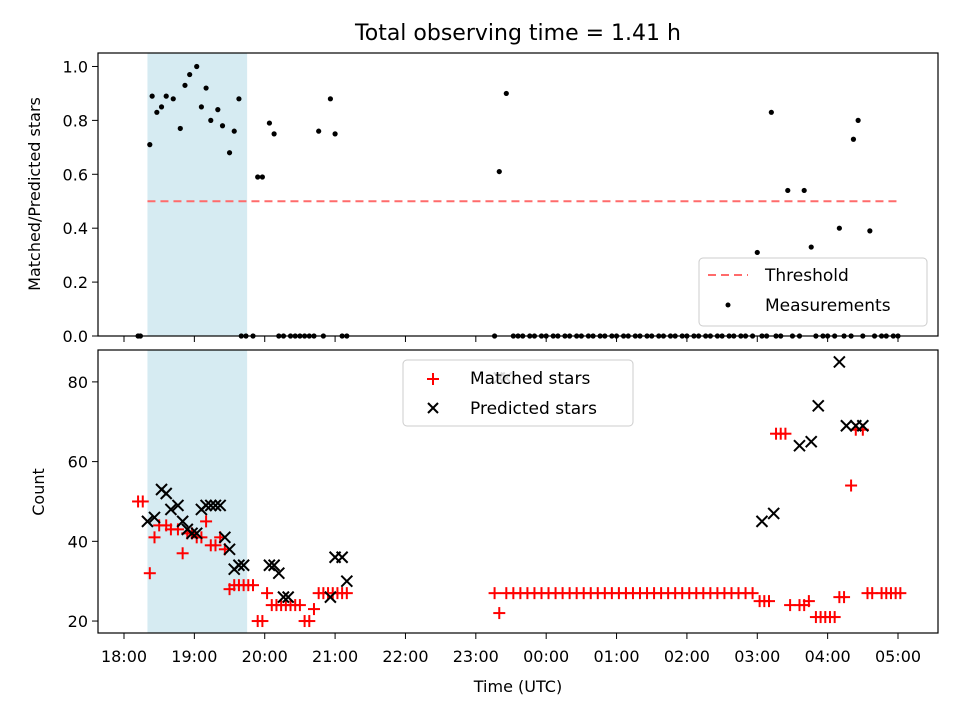 The width and height of the screenshot is (960, 720). Describe the element at coordinates (75, 282) in the screenshot. I see `top-y-tick-label: 0.2` at that location.